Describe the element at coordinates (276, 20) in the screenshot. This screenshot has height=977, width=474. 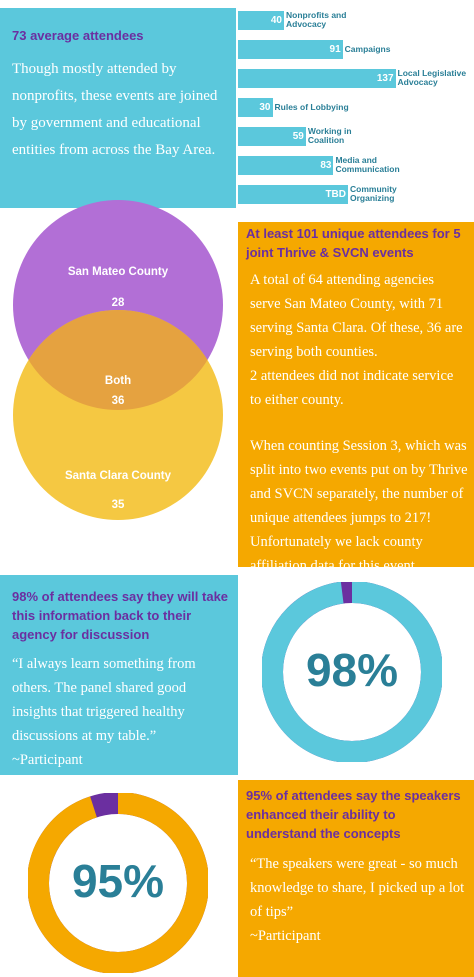
I see `bar-value: 40` at that location.